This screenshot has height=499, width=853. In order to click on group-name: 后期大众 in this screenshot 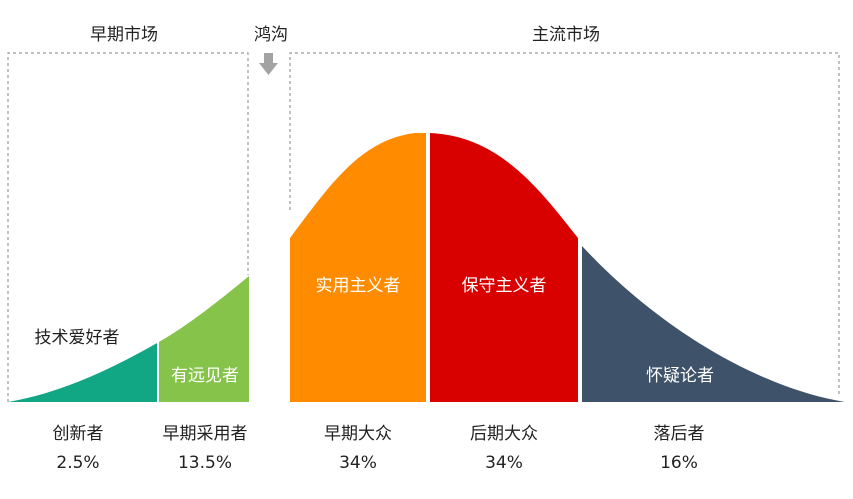, I will do `click(504, 434)`.